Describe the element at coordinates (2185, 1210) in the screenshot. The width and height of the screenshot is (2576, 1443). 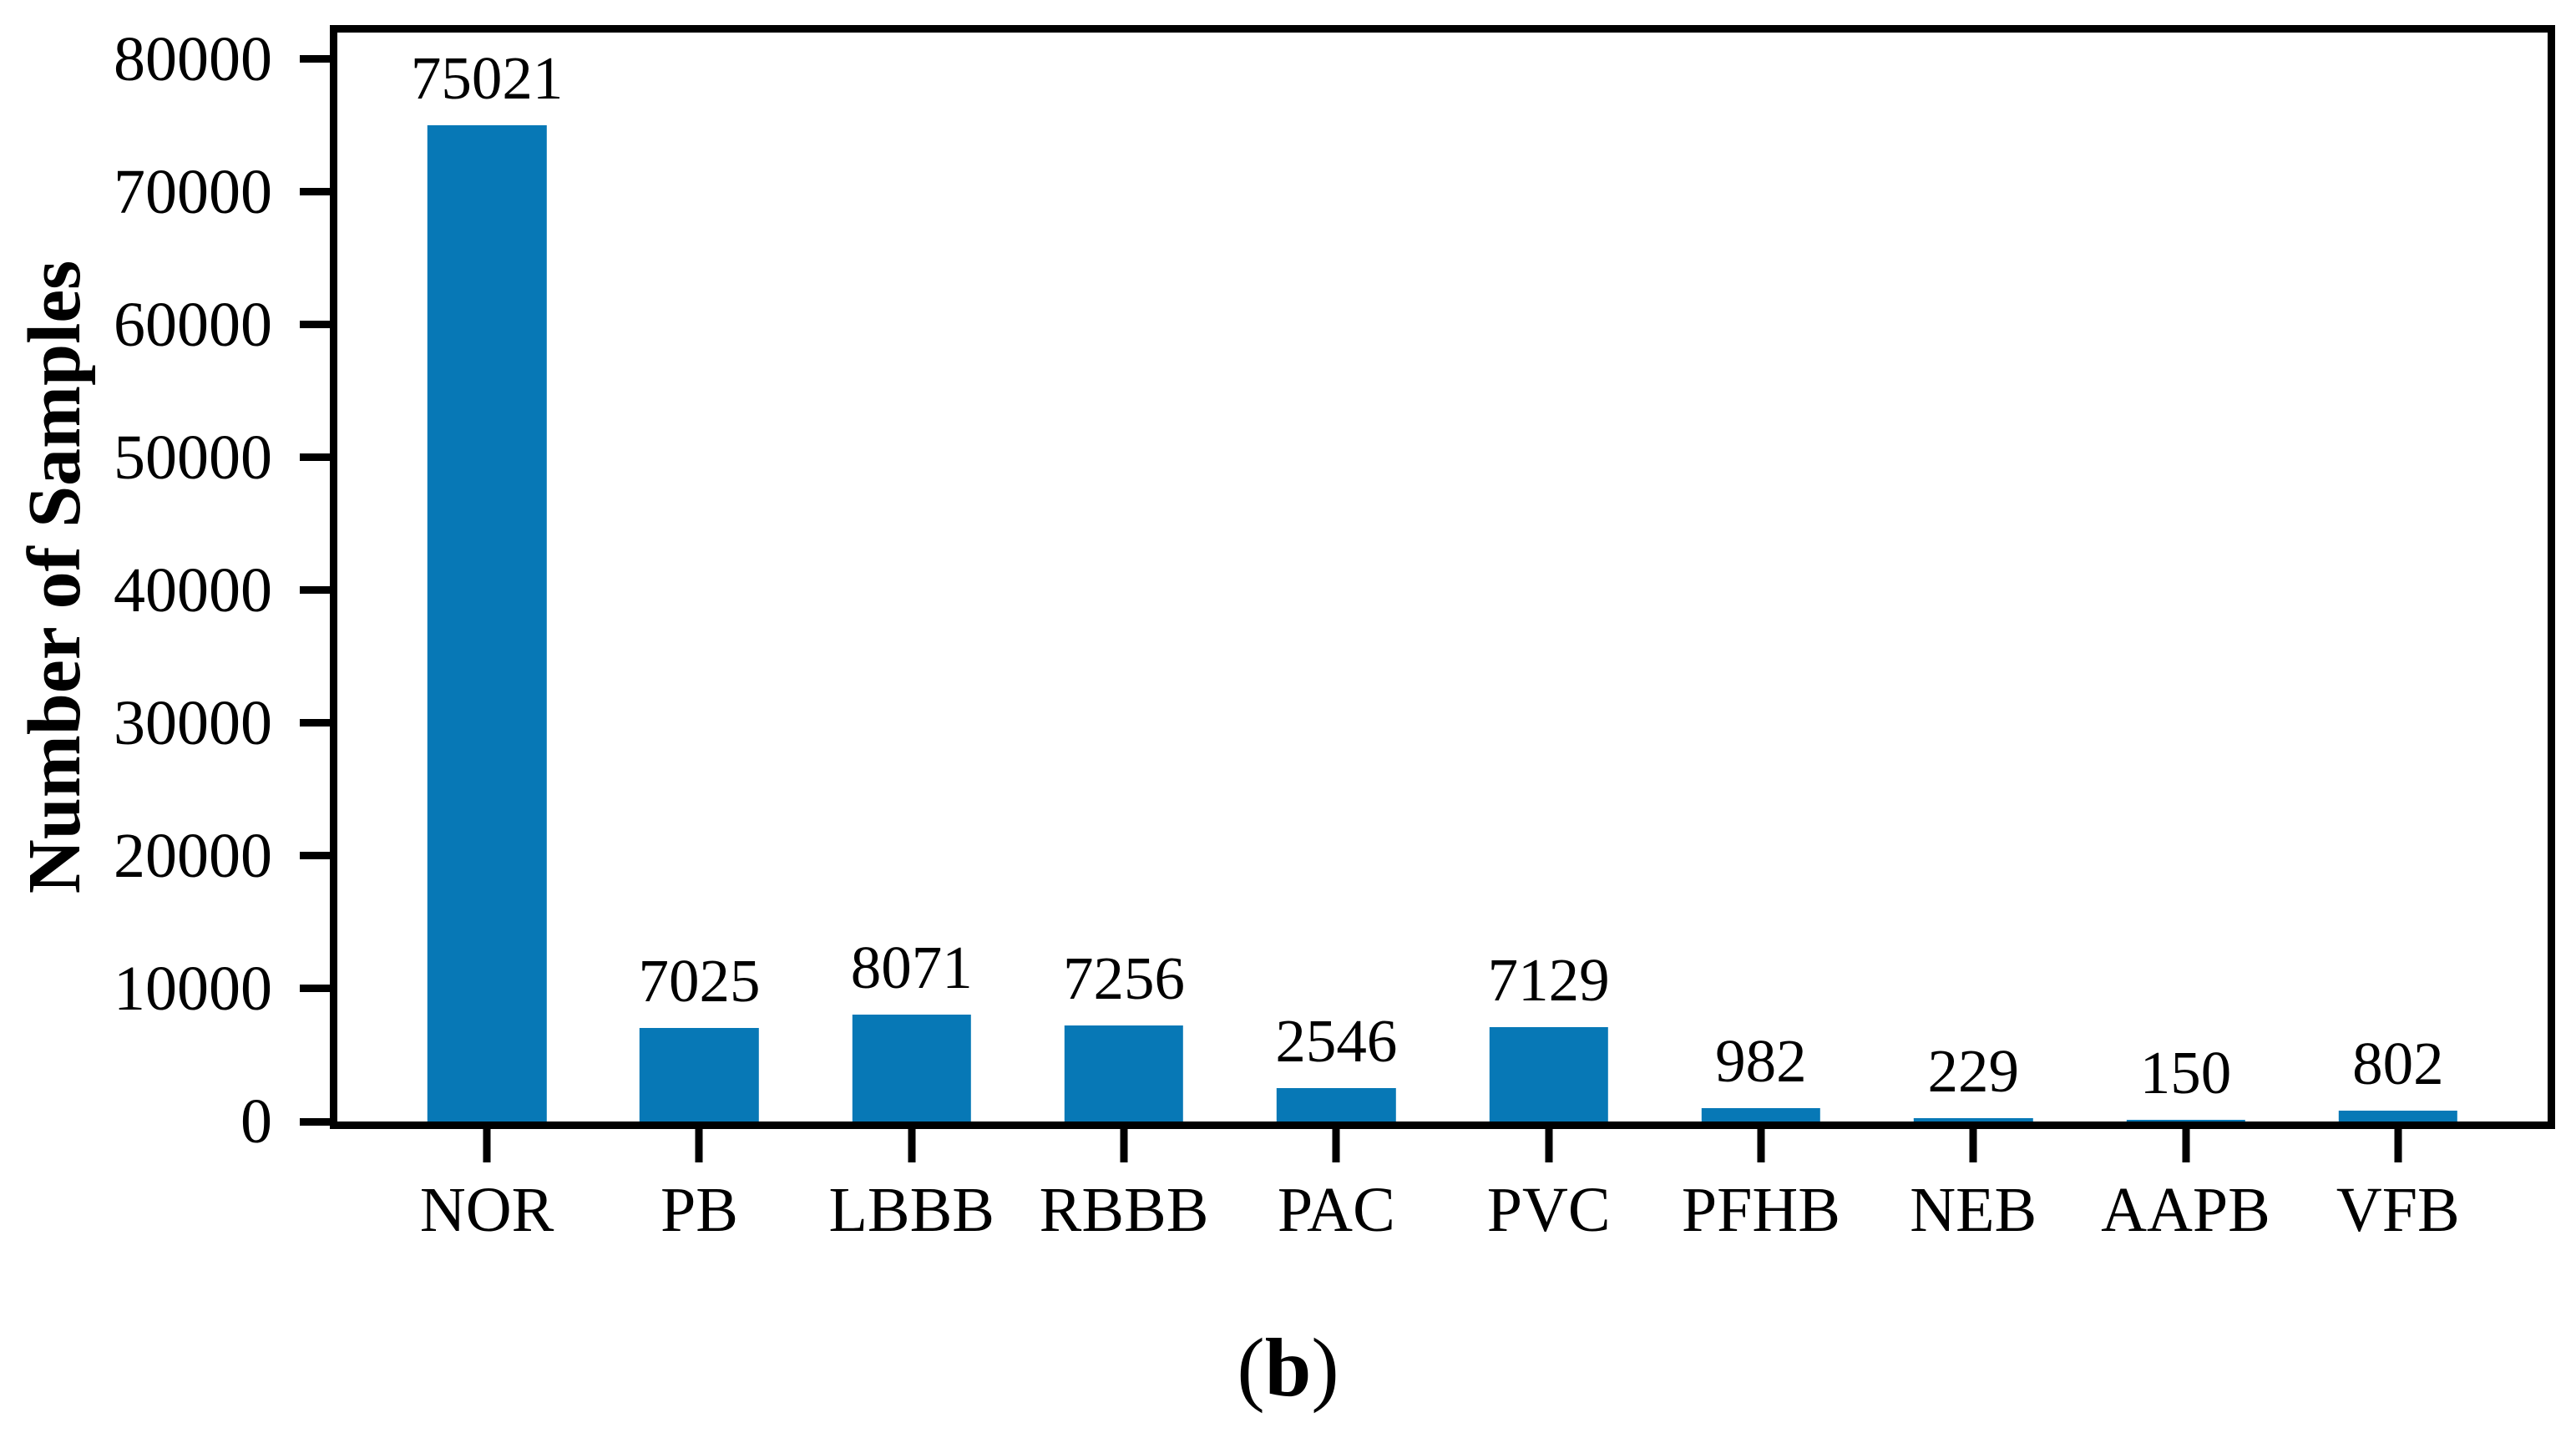
I see `category-label: AAPB` at that location.